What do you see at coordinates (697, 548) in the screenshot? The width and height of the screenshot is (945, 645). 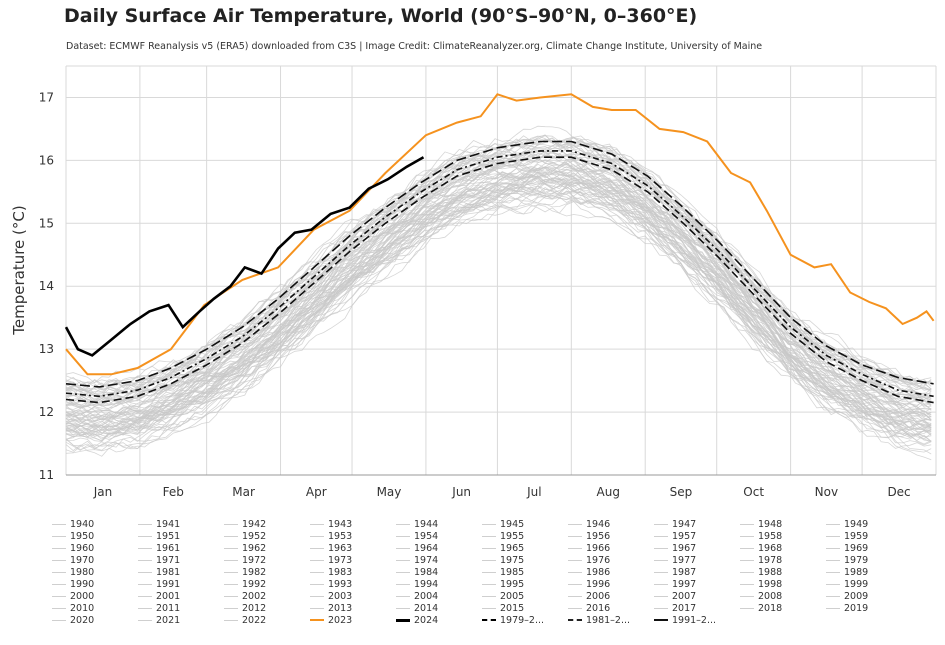 I see `legend-item: 1967` at bounding box center [697, 548].